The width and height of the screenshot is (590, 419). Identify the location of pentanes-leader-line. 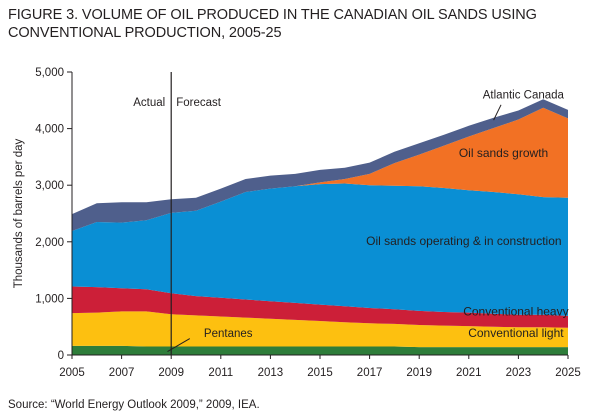
(179, 345).